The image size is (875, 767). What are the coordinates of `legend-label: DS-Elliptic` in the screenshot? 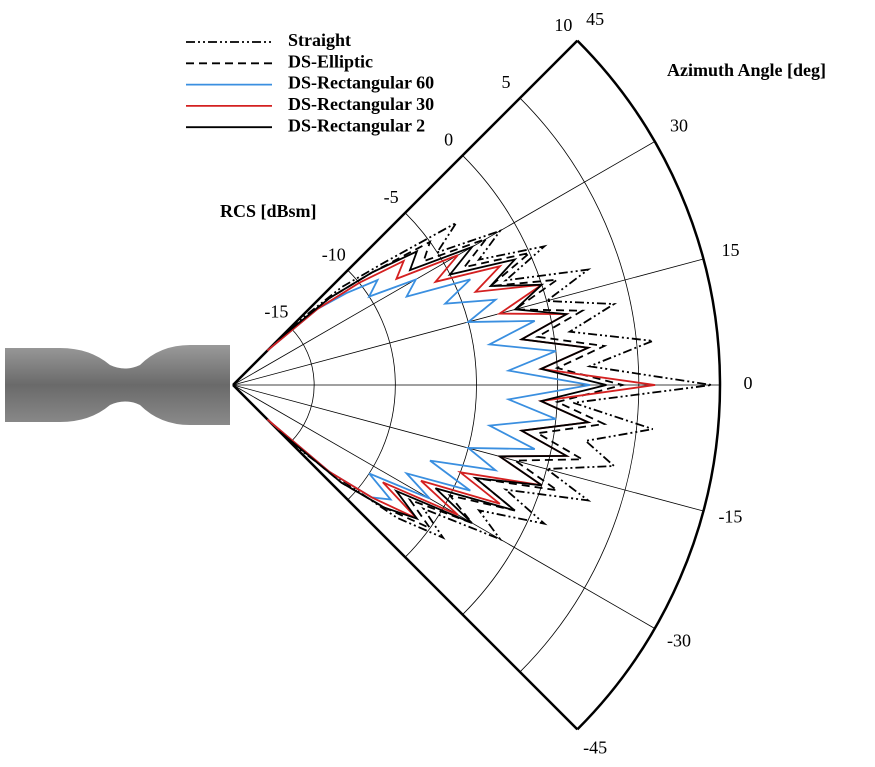 It's located at (330, 61).